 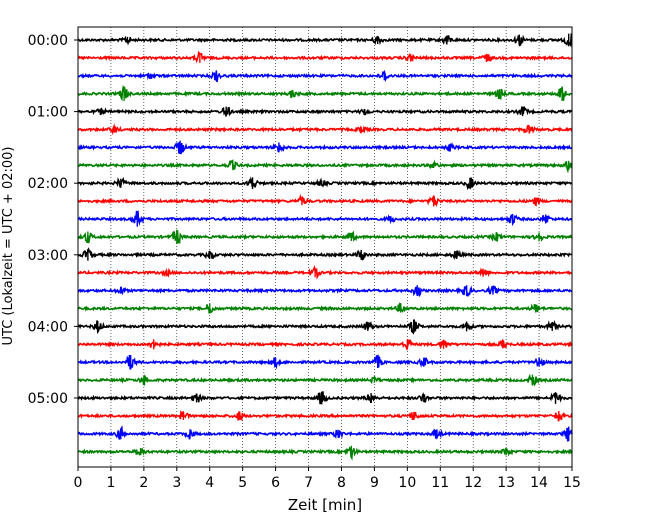 What do you see at coordinates (572, 483) in the screenshot?
I see `x-tick-label: 15` at bounding box center [572, 483].